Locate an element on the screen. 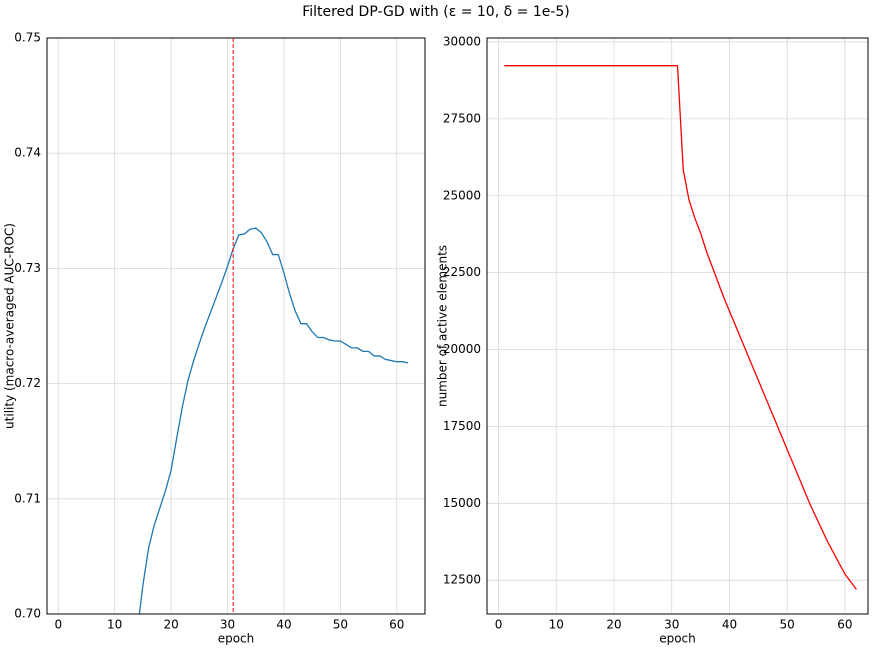 The image size is (872, 649). y-tick-label: 0.72 is located at coordinates (27, 383).